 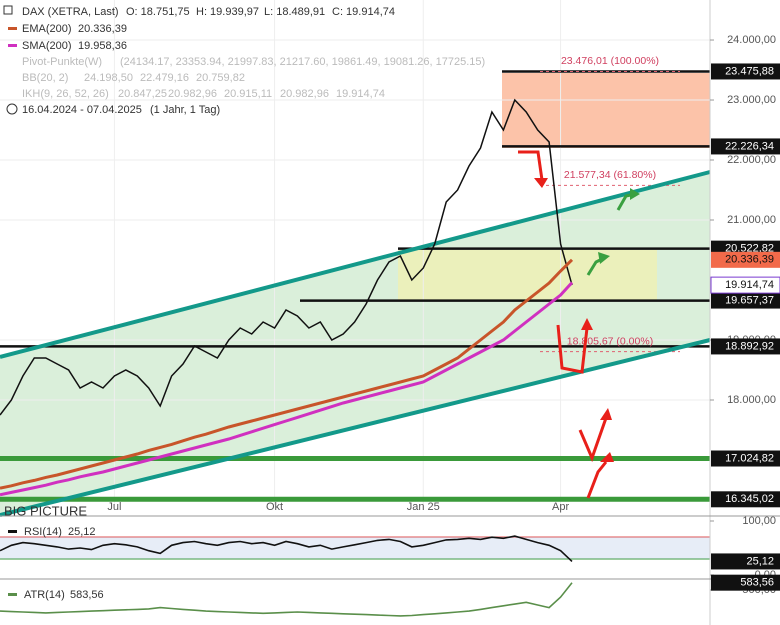 I want to click on legend-period: 16.04.2024 - 07.04.2025, so click(x=82, y=110).